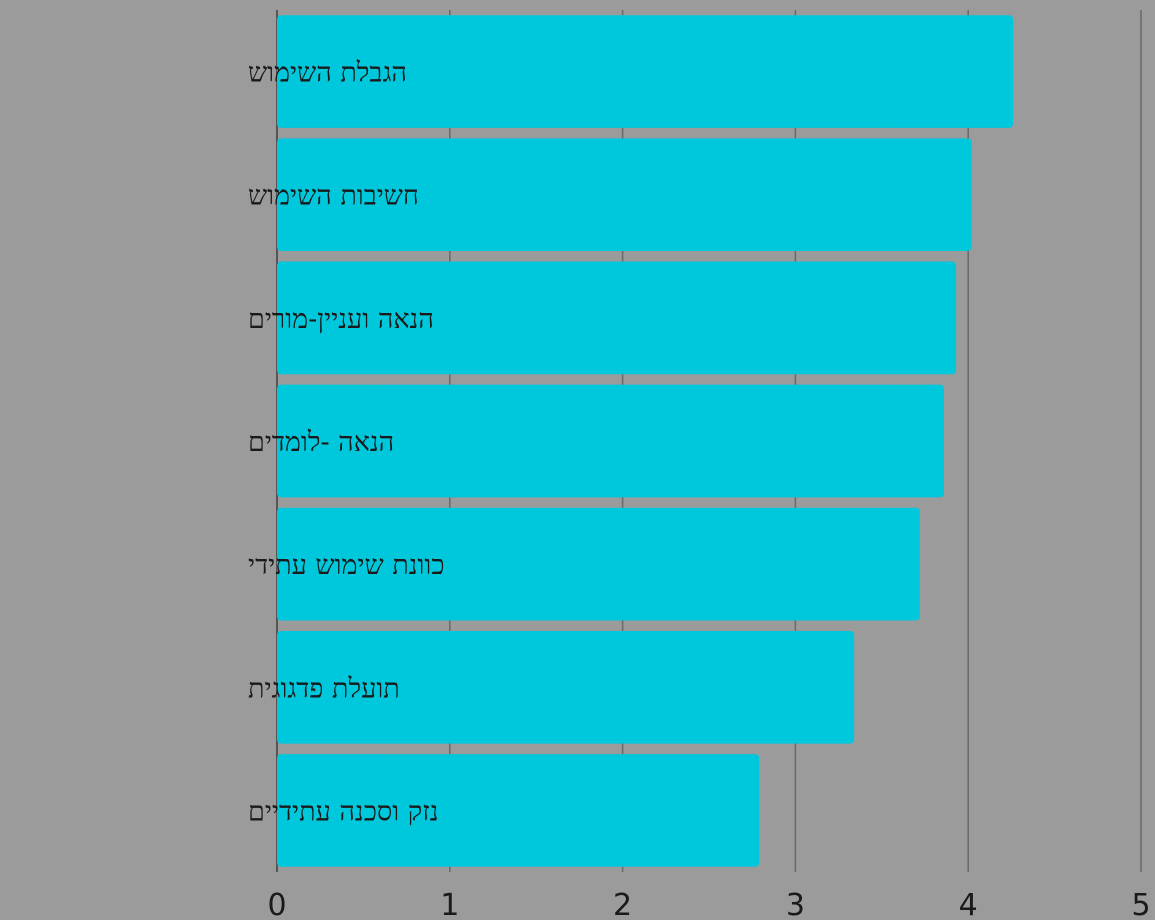  What do you see at coordinates (321, 442) in the screenshot?
I see `category-label: הנאה -לומדים` at bounding box center [321, 442].